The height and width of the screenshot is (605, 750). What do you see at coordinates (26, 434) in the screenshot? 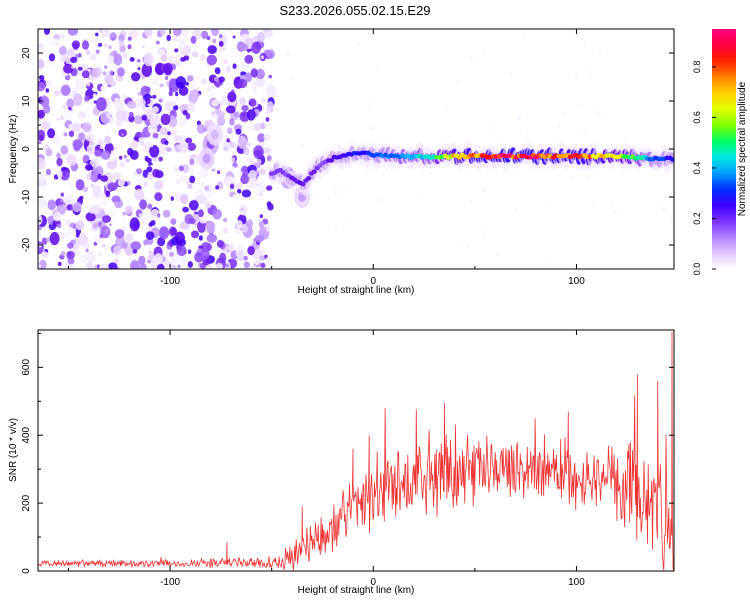
I see `snr-y-tick-label: 400` at bounding box center [26, 434].